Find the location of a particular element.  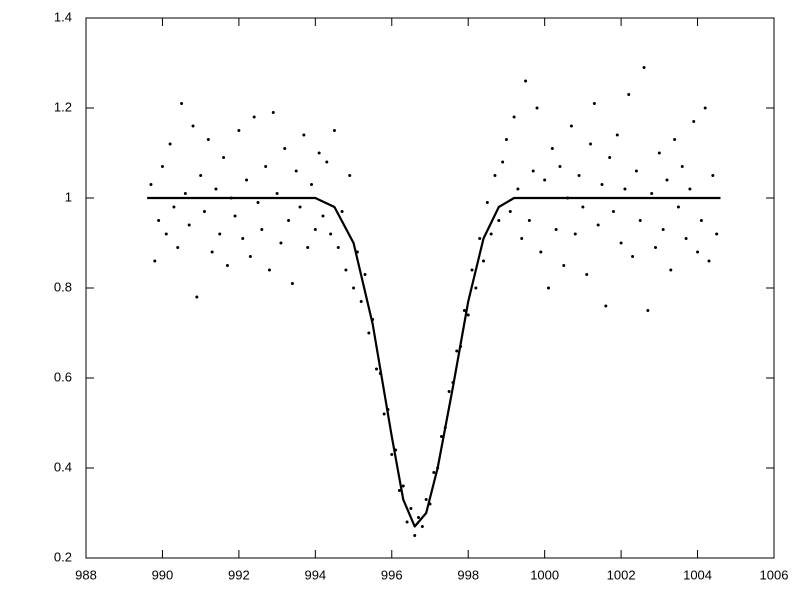

y-tick-label: 1.2 is located at coordinates (63, 106).